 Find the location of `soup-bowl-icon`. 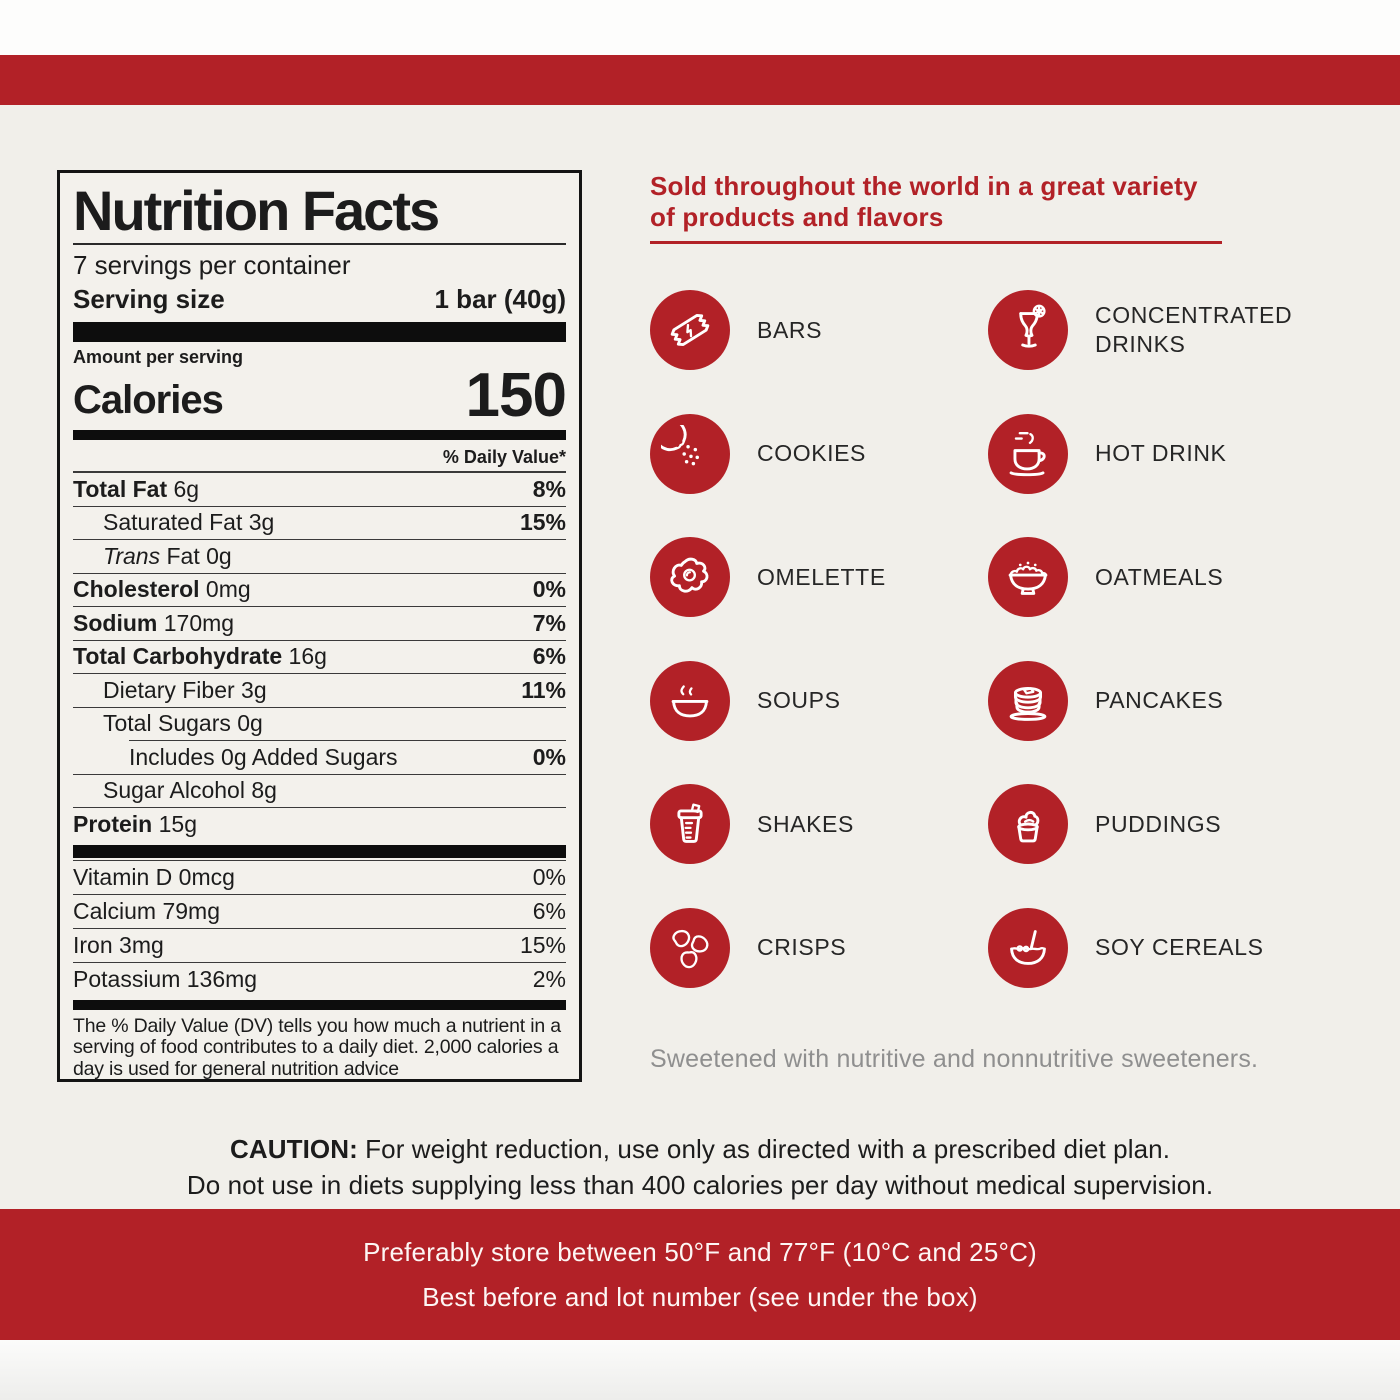

soup-bowl-icon is located at coordinates (690, 700).